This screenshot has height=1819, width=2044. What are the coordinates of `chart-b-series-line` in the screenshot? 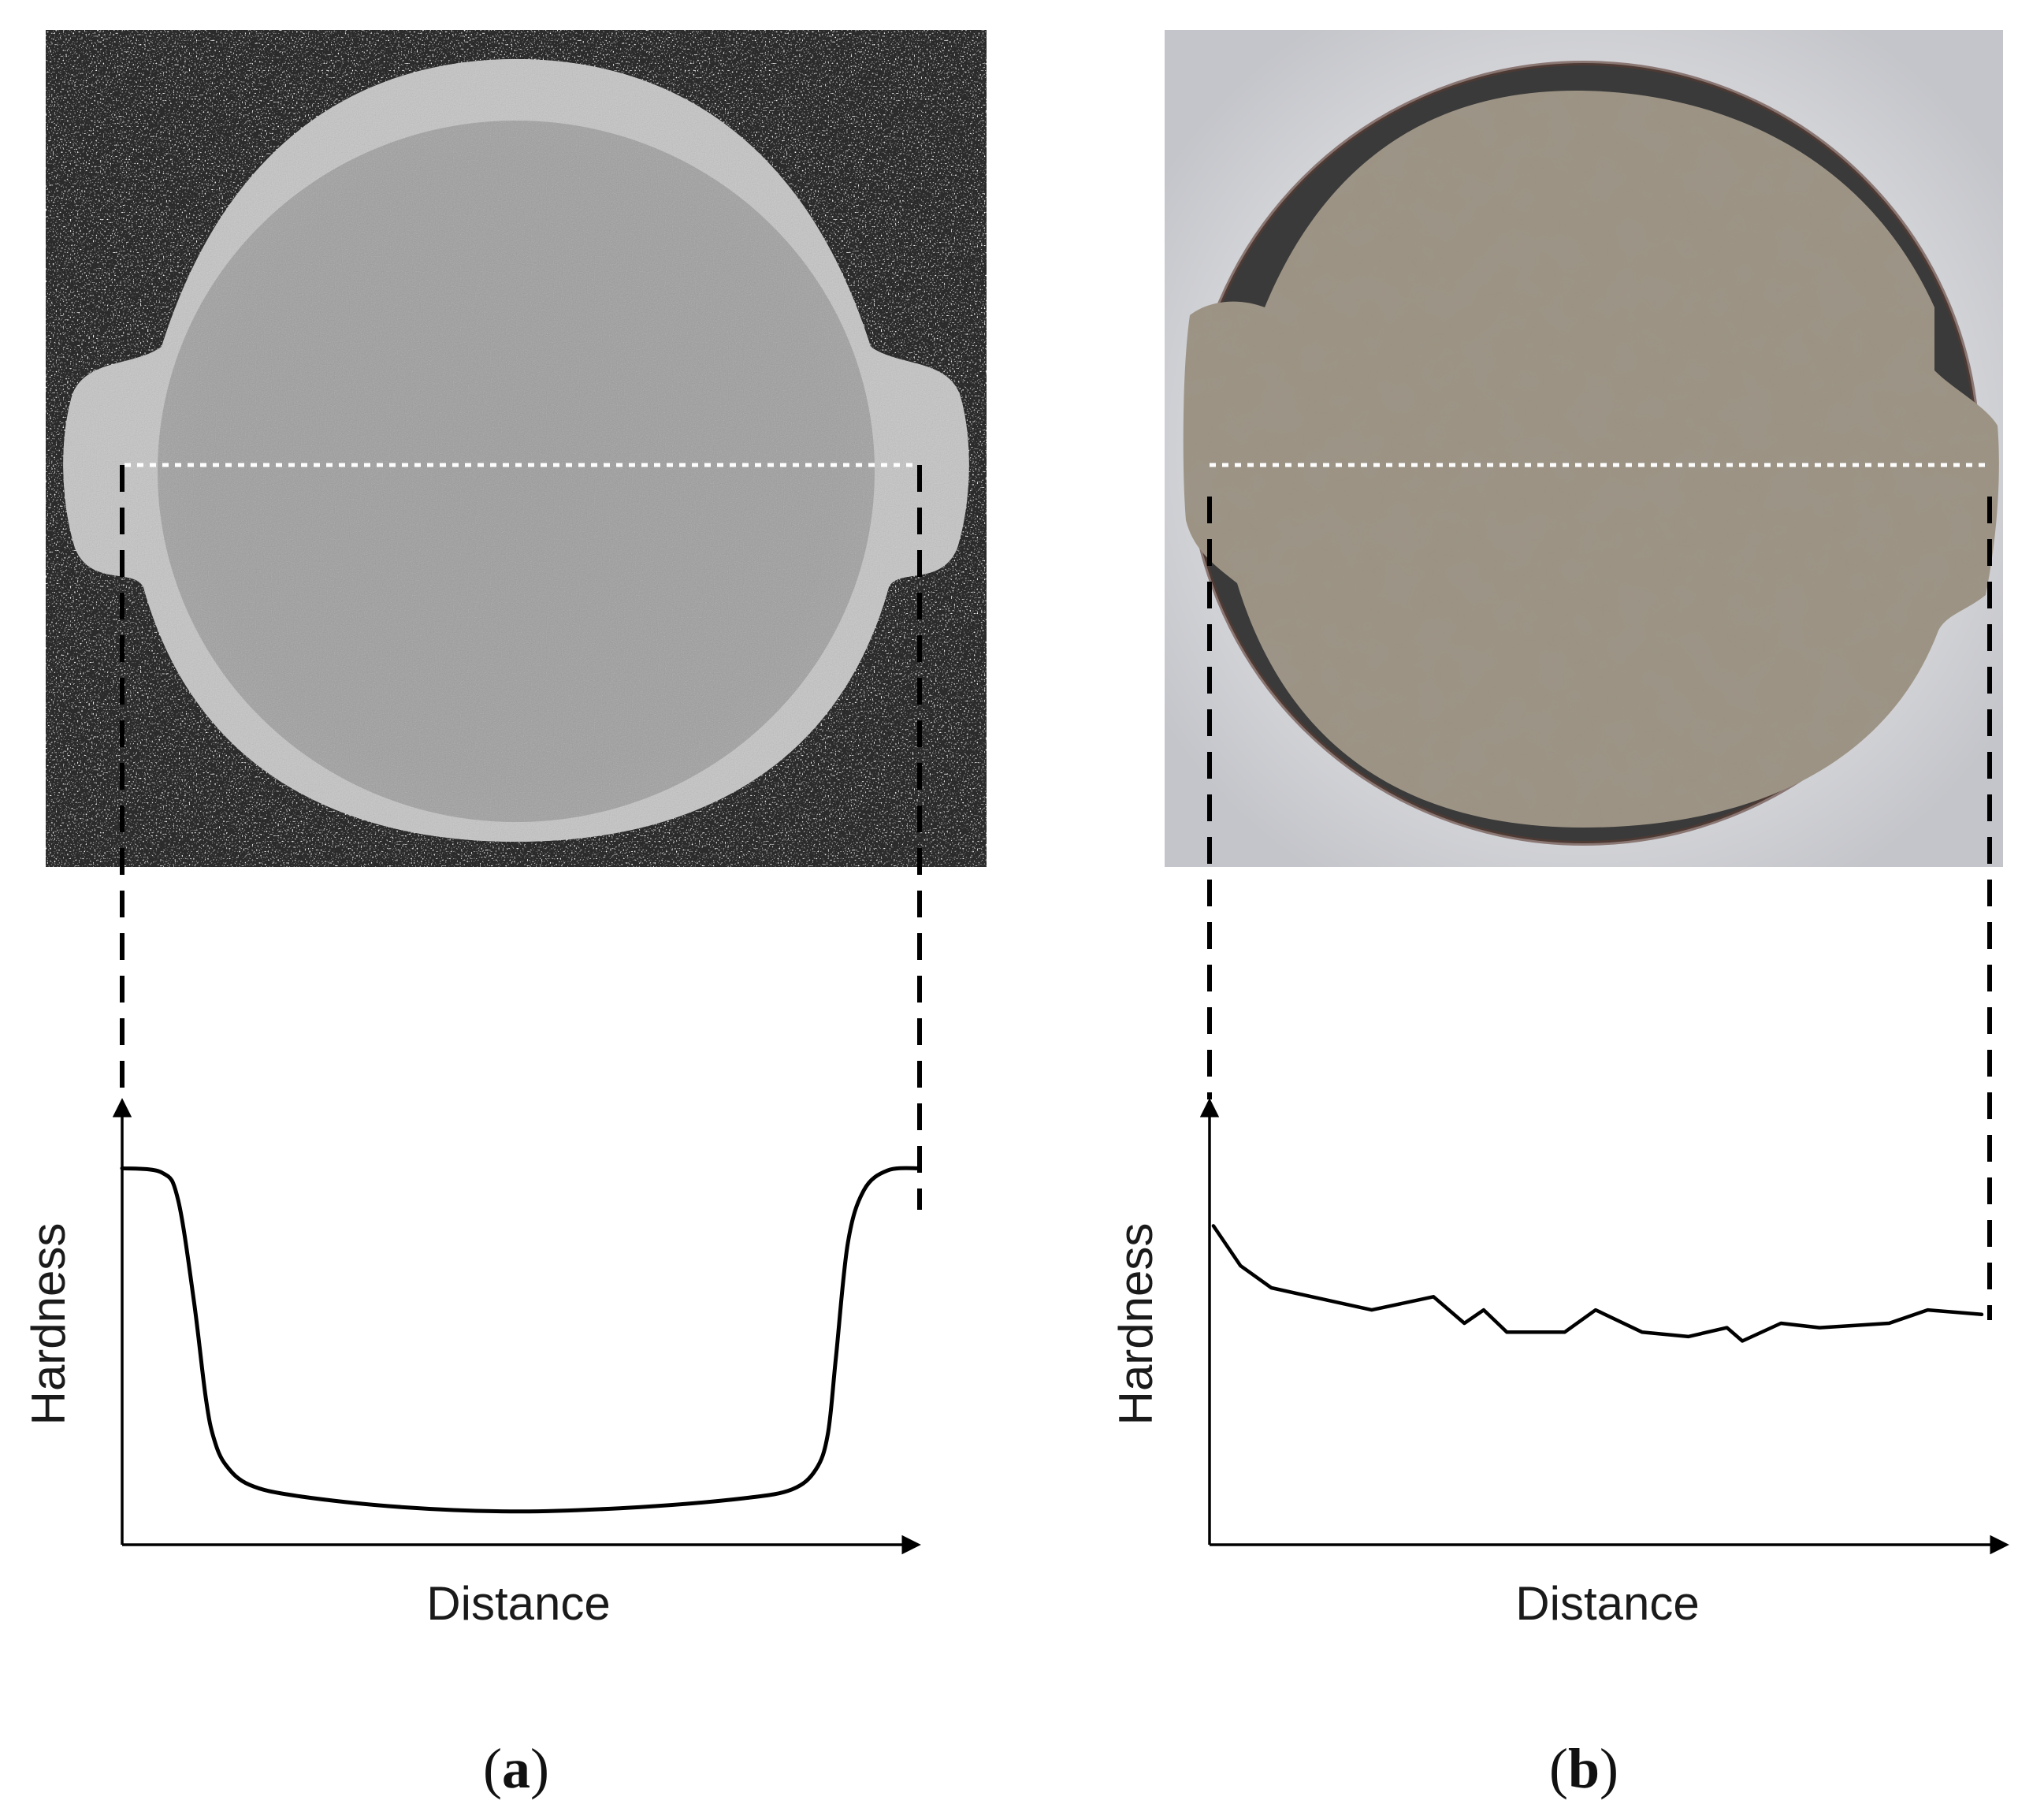 It's located at (1597, 1283).